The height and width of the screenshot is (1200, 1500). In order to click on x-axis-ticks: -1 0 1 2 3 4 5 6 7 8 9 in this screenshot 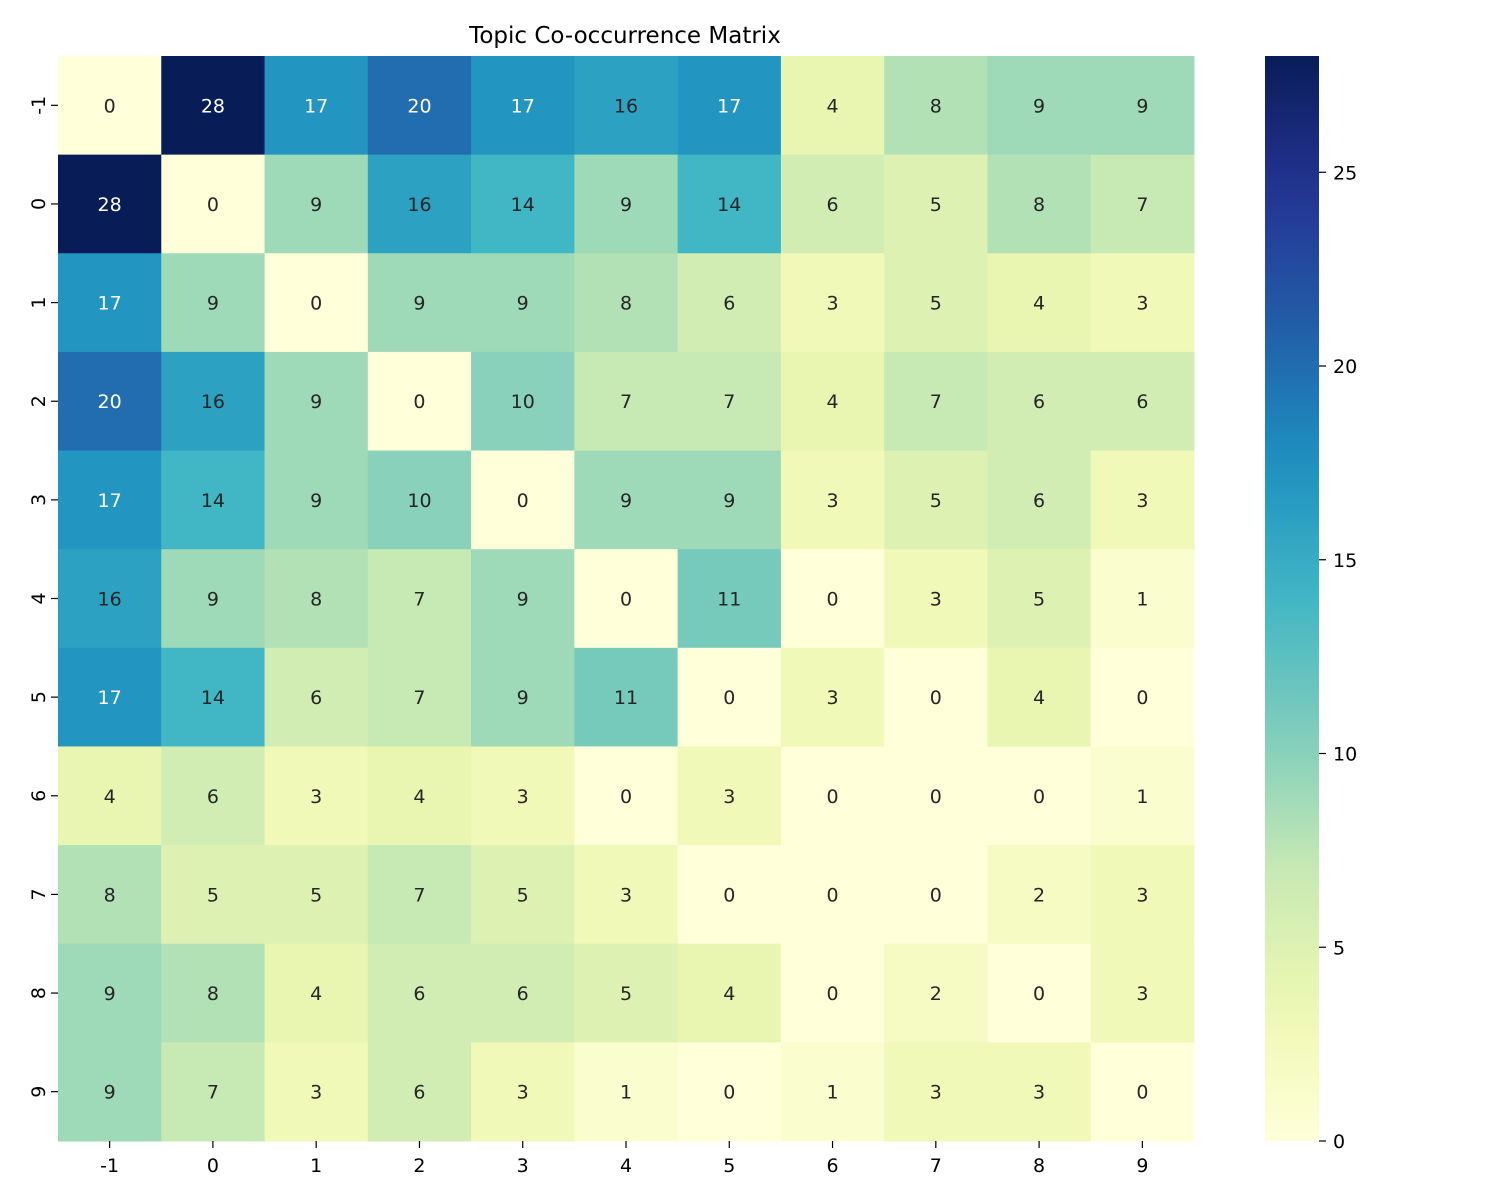, I will do `click(624, 1159)`.